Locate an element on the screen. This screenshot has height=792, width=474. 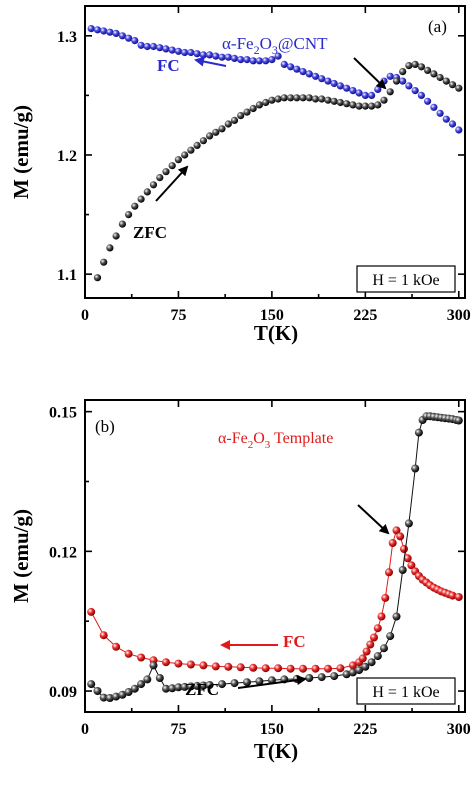
fc-arrow-a is located at coordinates (210, 61).